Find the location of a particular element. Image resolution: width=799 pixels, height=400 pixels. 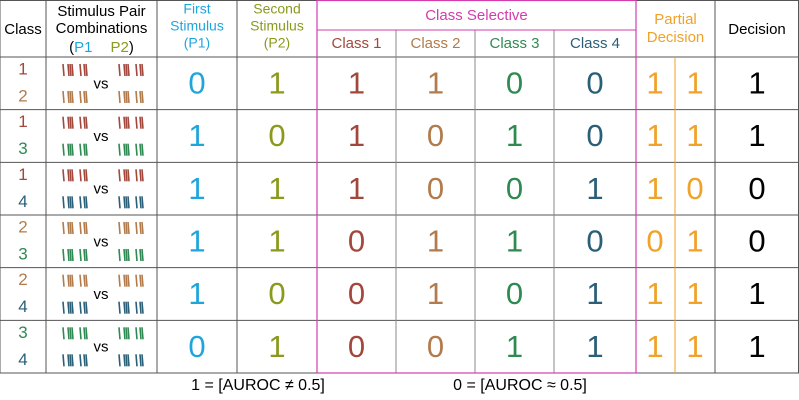

legend-text: 0 = [AUROC ≈ 0.5] is located at coordinates (520, 385).